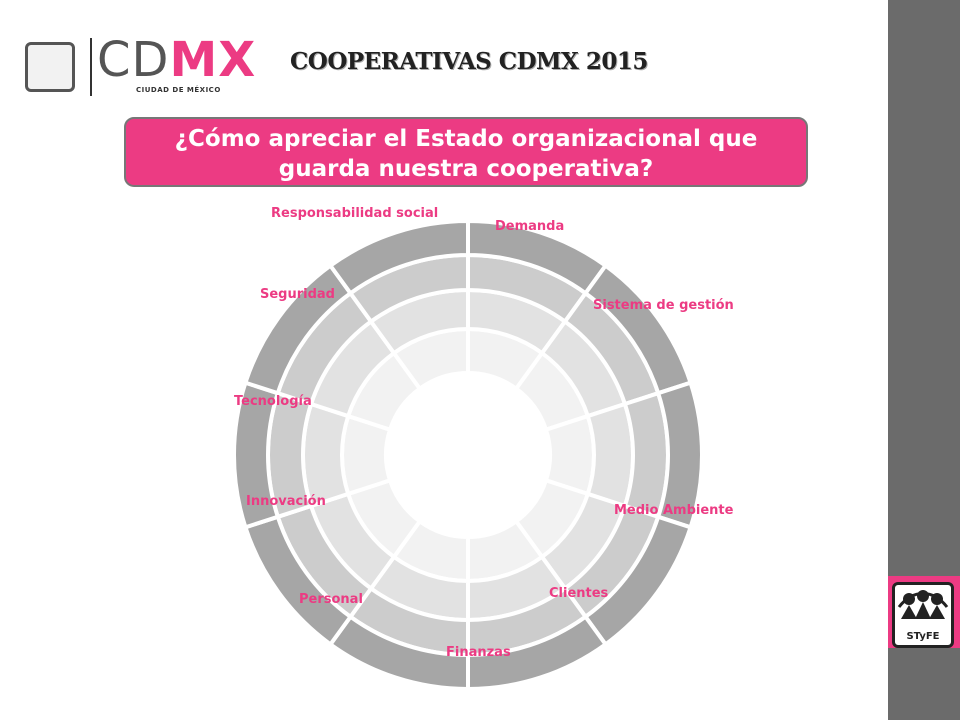 The image size is (960, 720). I want to click on header-title: COOPERATIVAS CDMX 2015, so click(469, 61).